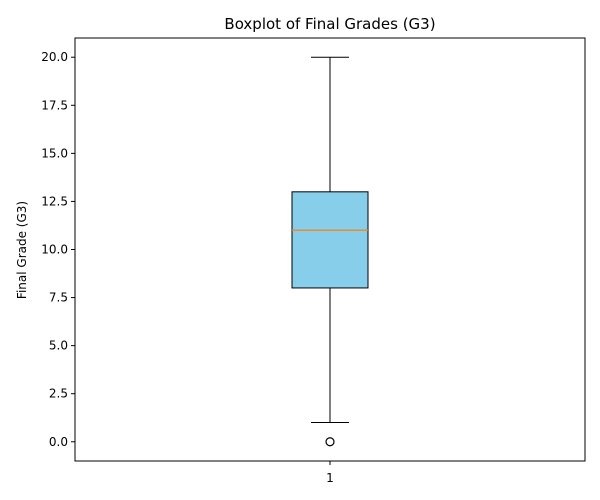  What do you see at coordinates (22, 250) in the screenshot?
I see `y-axis-label: Final Grade (G3)` at bounding box center [22, 250].